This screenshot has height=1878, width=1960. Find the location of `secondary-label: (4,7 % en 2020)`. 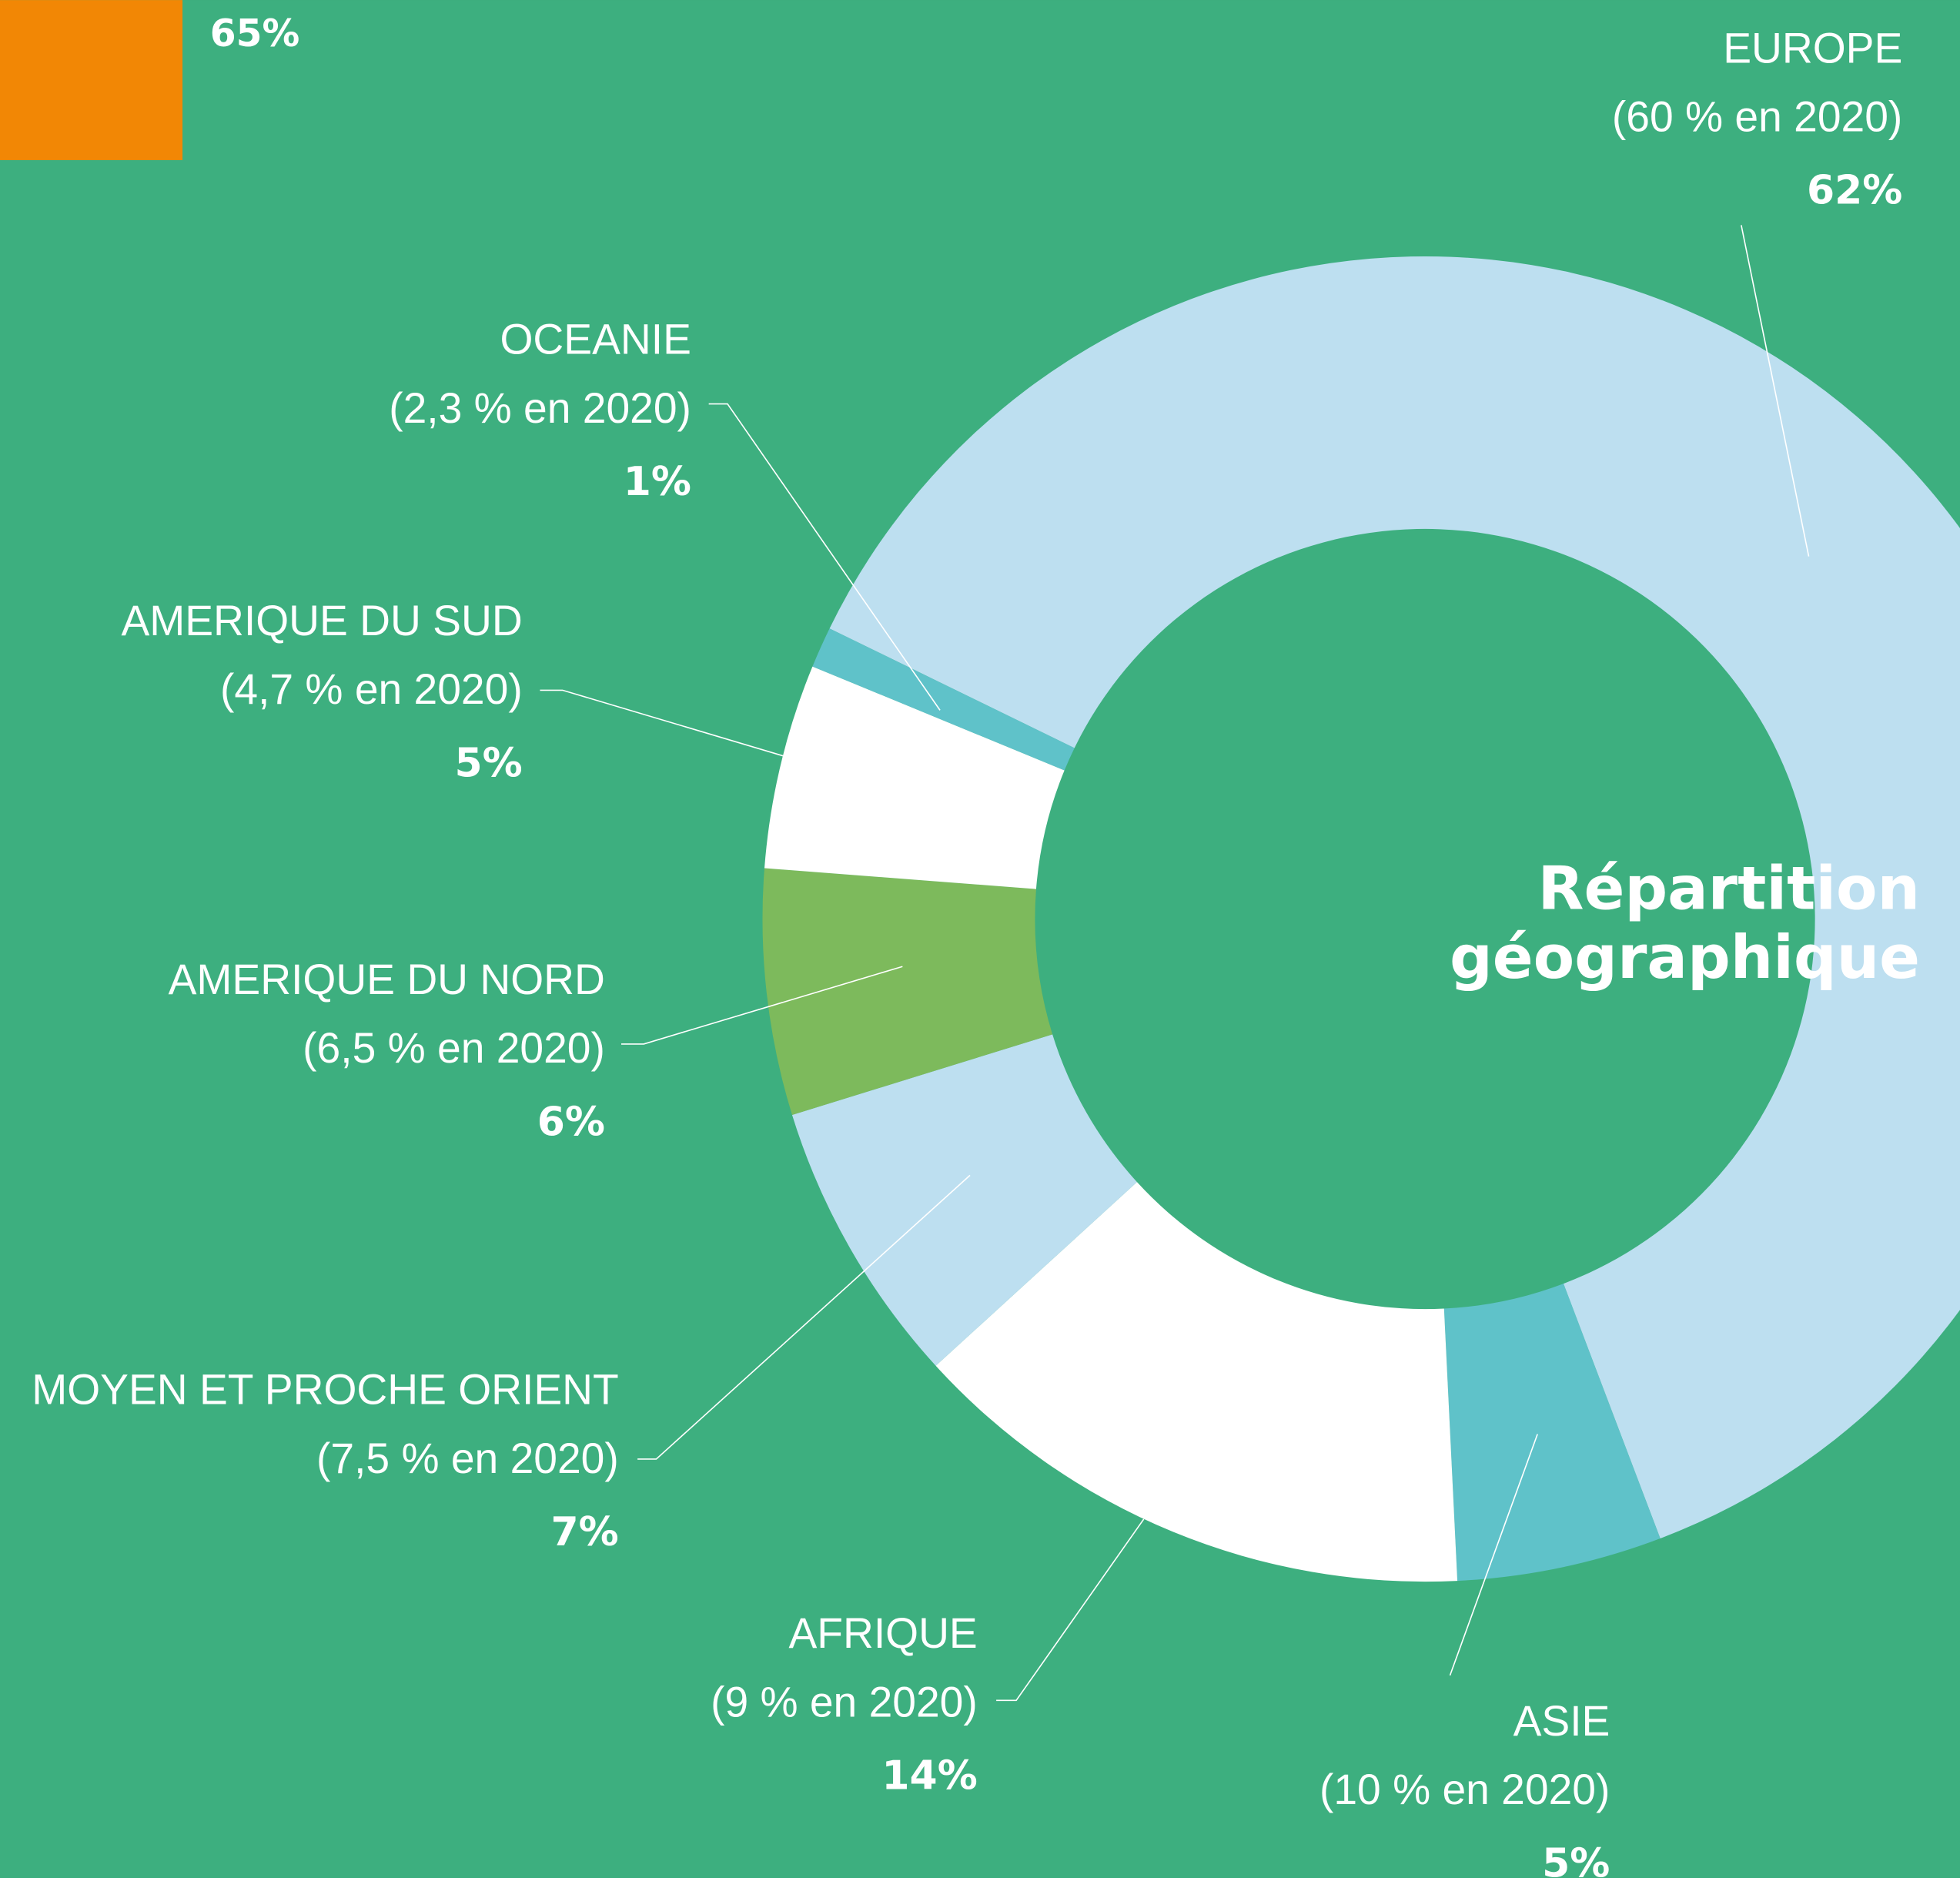

secondary-label: (4,7 % en 2020) is located at coordinates (371, 689).